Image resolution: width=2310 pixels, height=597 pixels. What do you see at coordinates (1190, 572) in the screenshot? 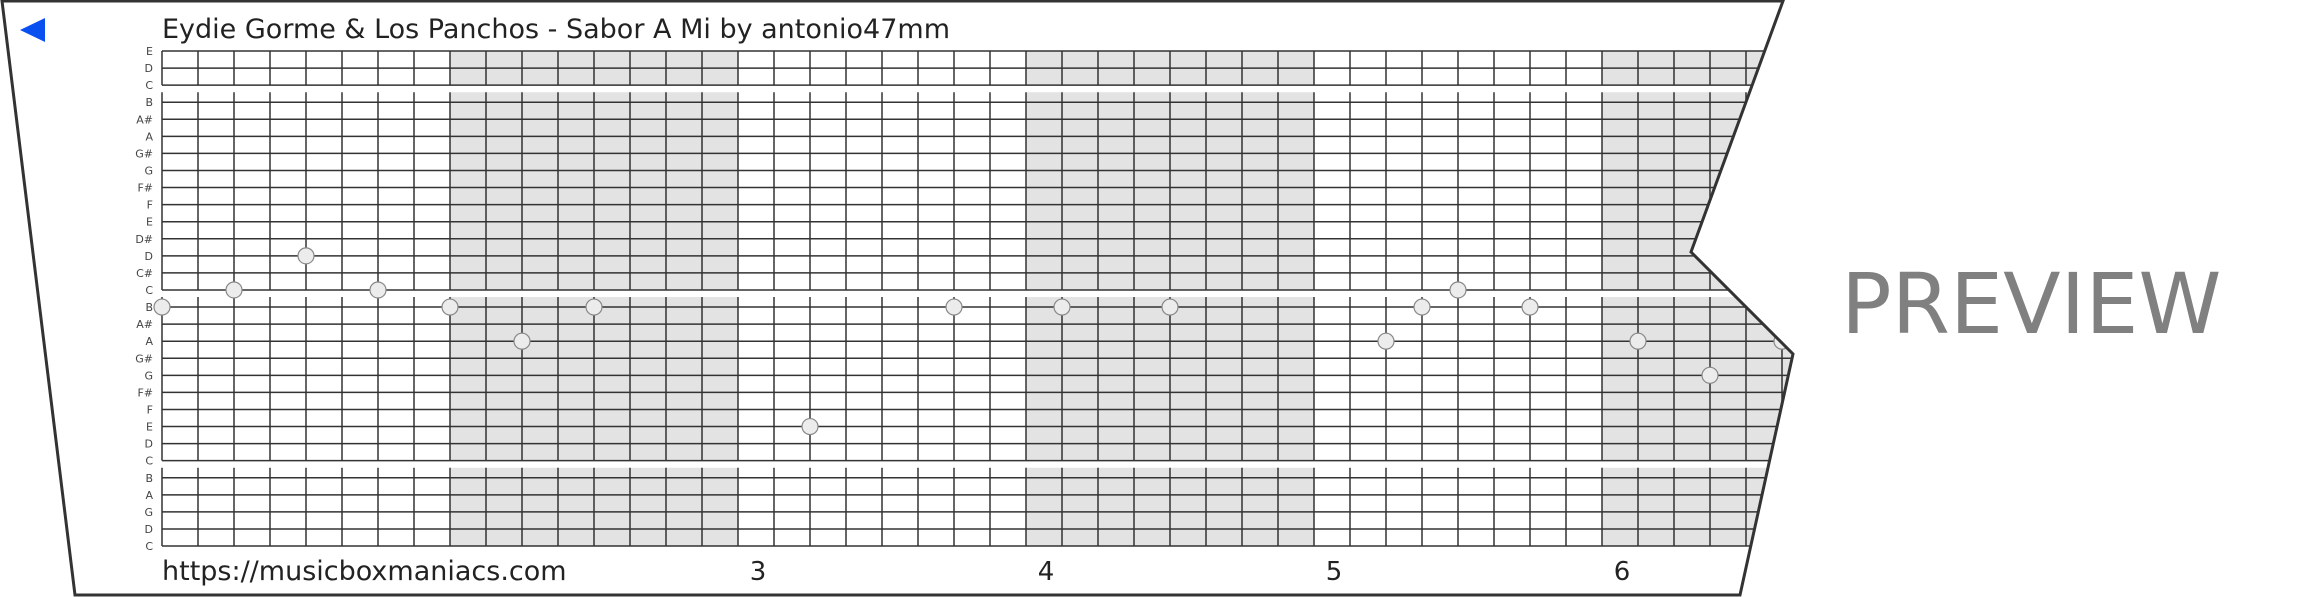
I see `measure-numbers: 3 4 5 6` at bounding box center [1190, 572].